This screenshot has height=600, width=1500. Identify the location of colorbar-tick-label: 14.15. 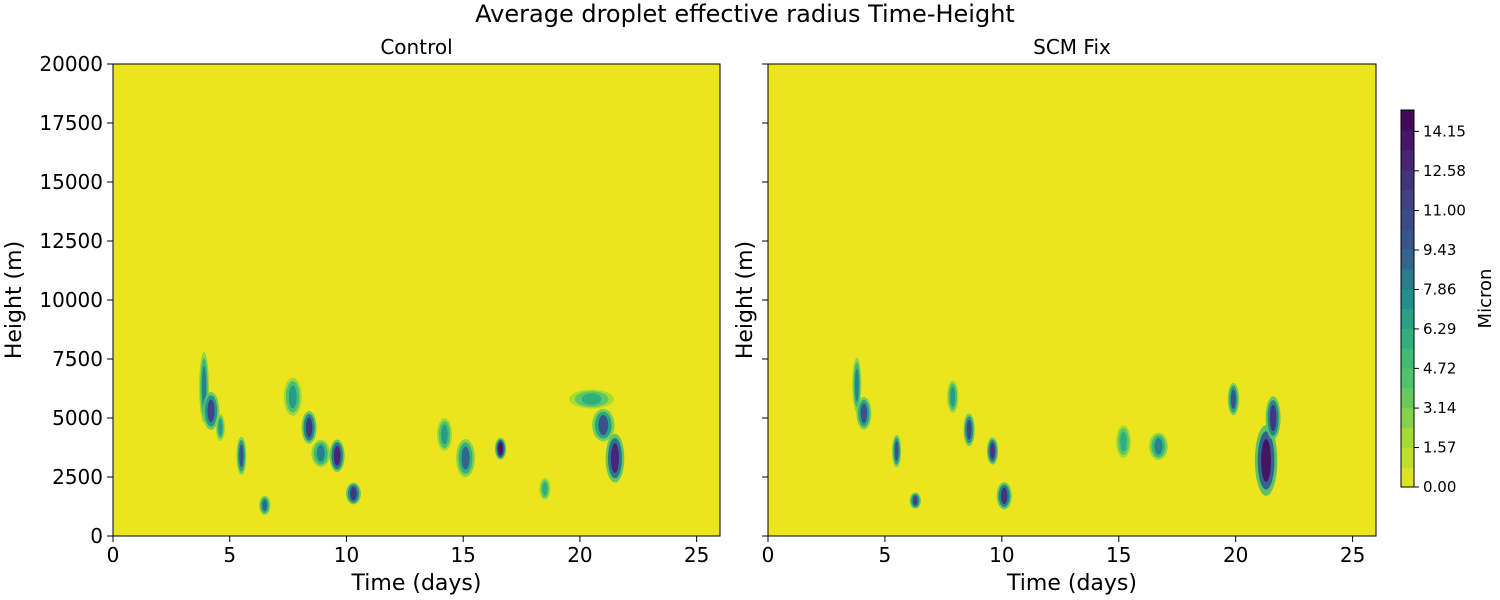
(1444, 131).